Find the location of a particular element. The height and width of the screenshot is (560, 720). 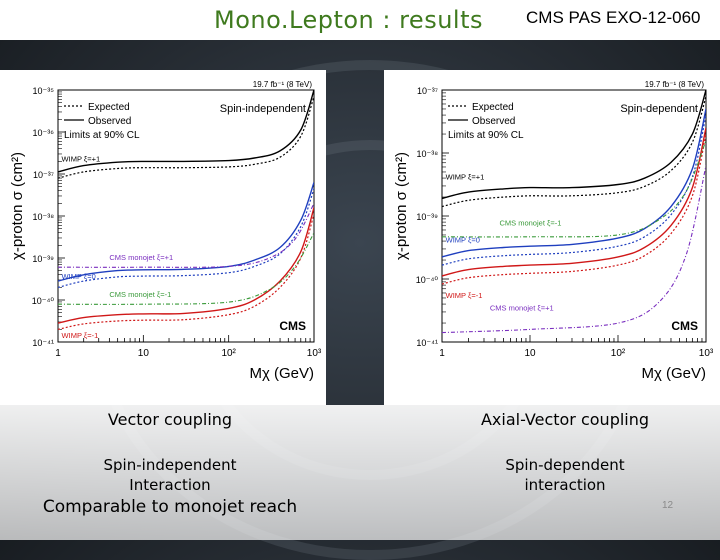

caption-spin-dependent-interaction: Spin-dependent interaction is located at coordinates (565, 475).